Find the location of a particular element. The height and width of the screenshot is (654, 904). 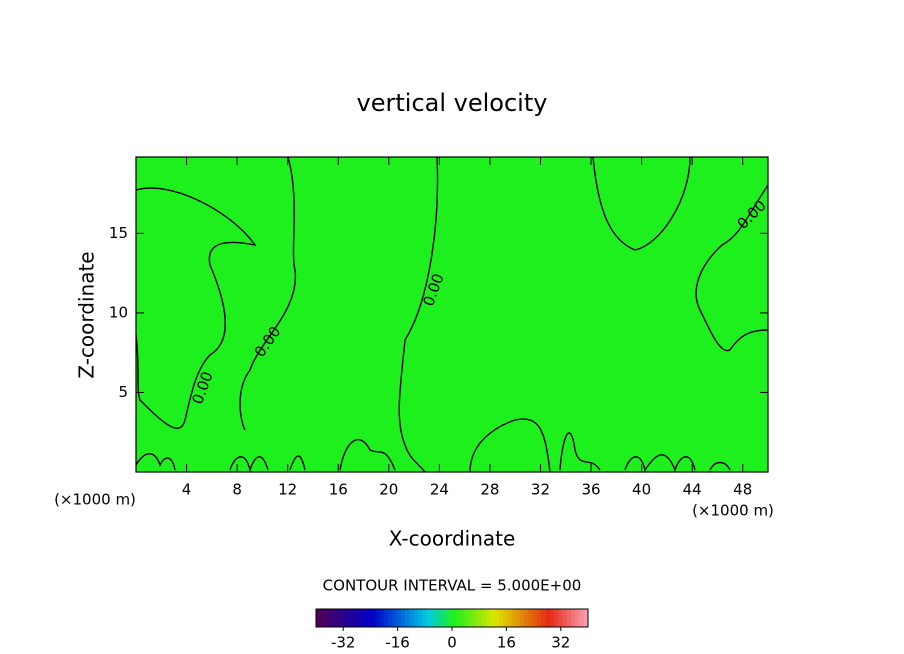

x-tick-label: 48 is located at coordinates (742, 490).